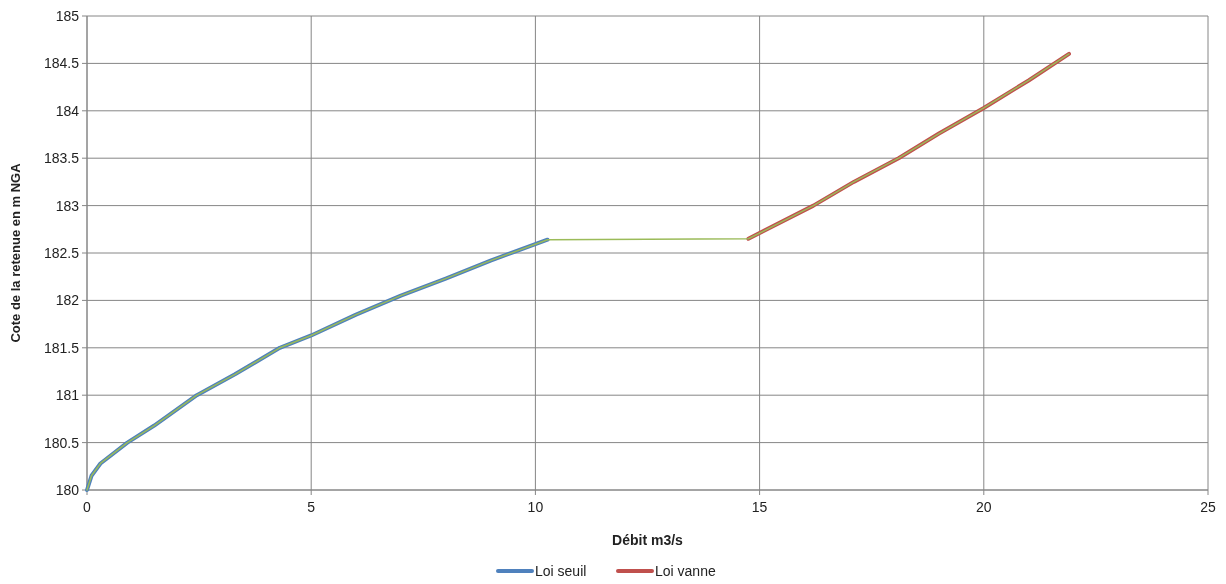 This screenshot has width=1226, height=584. What do you see at coordinates (87, 507) in the screenshot?
I see `x-tick-label: 0` at bounding box center [87, 507].